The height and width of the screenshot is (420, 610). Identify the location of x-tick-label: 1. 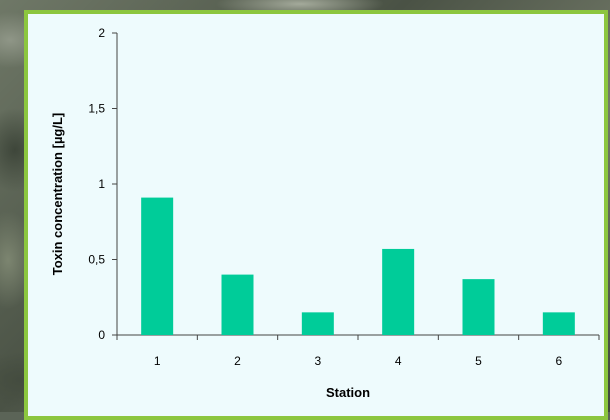
(157, 361).